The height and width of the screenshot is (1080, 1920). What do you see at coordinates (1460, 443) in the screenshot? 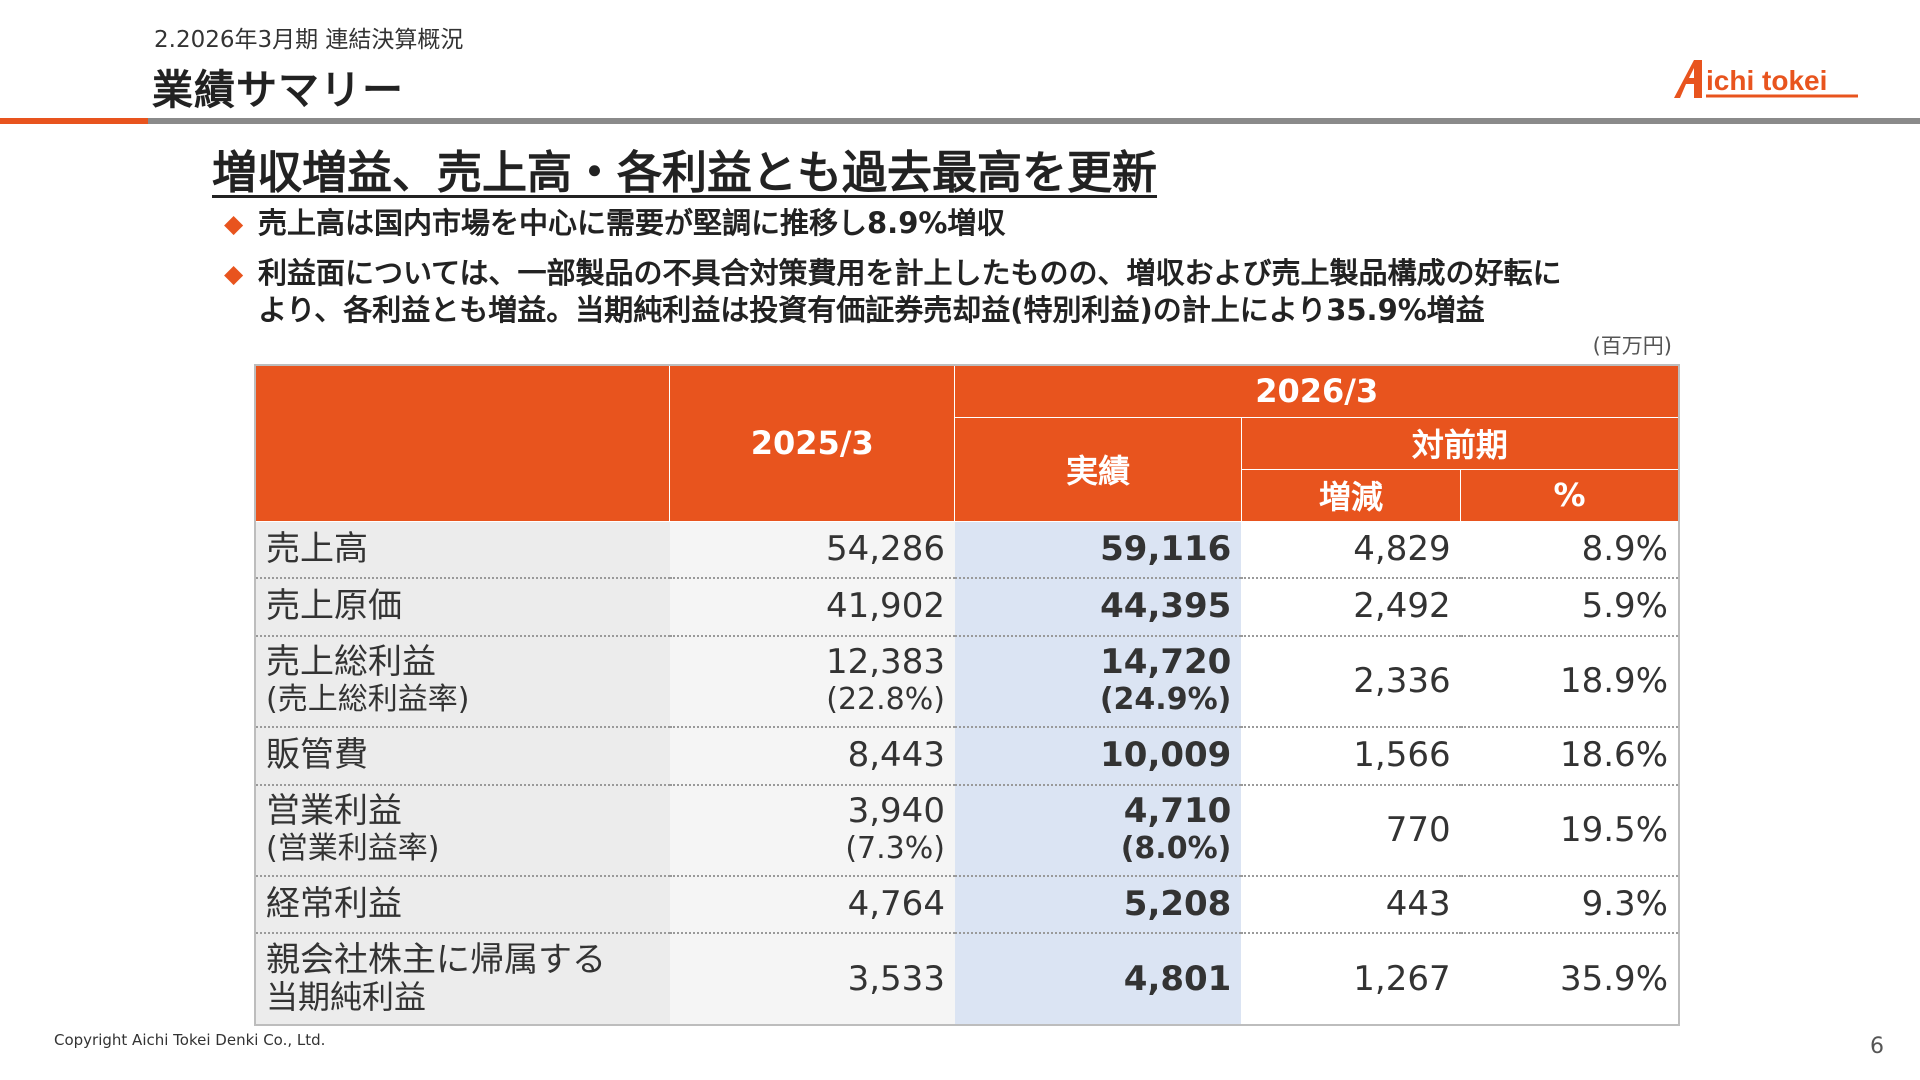
I see `header-yoy: 対前期` at bounding box center [1460, 443].